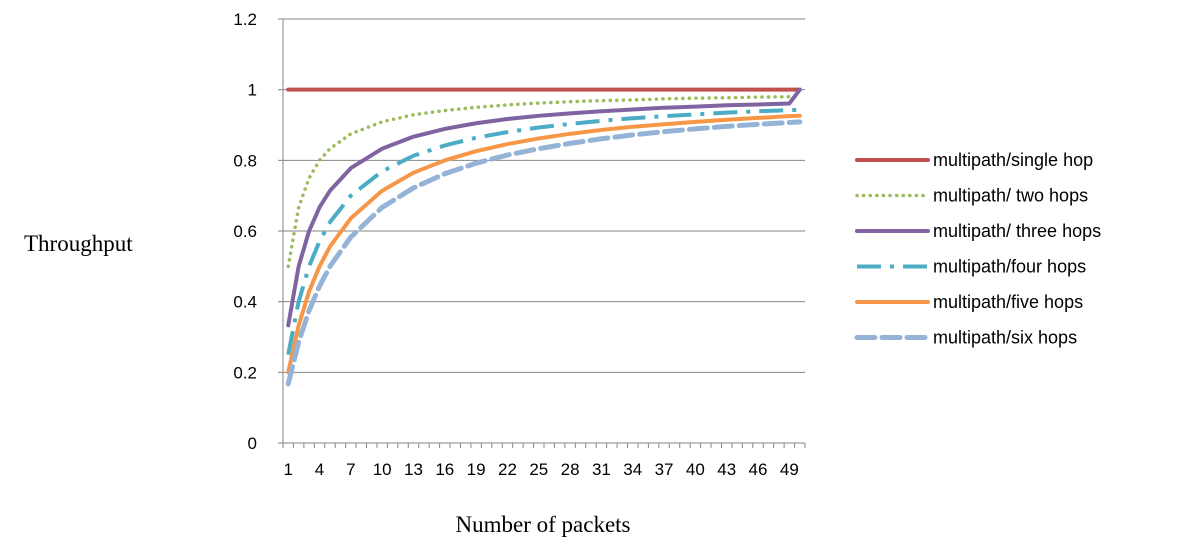  I want to click on y-tick-label: 1.2, so click(245, 19).